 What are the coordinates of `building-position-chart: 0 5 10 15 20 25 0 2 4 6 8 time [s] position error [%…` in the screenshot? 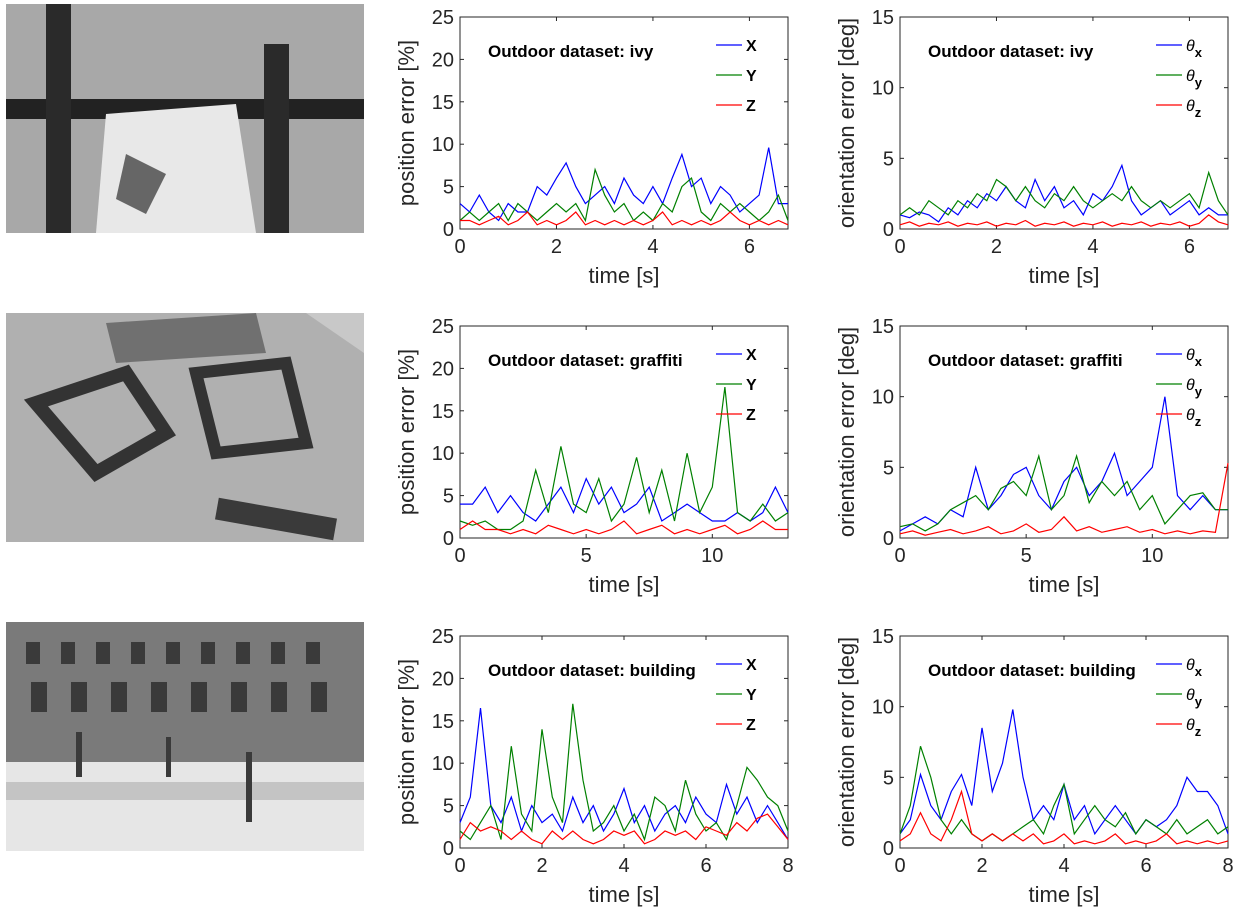 It's located at (590, 771).